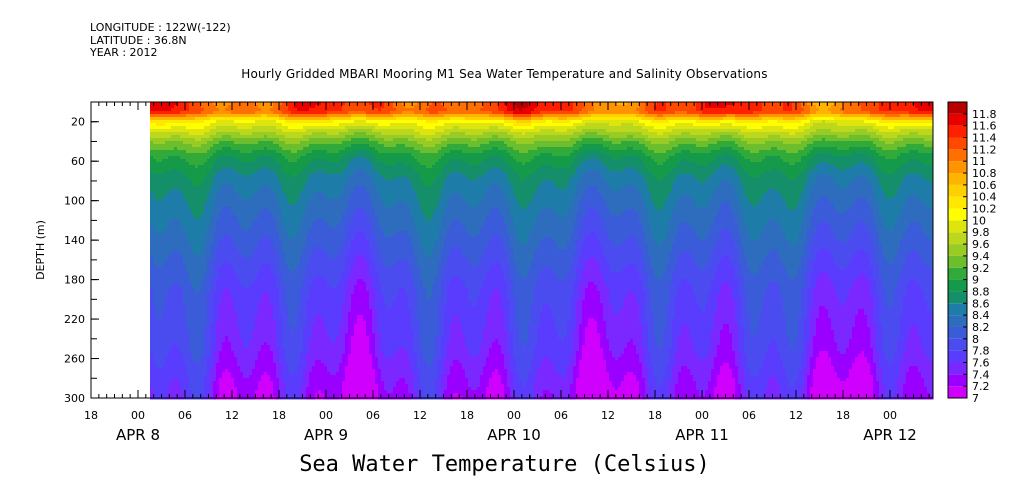 The height and width of the screenshot is (504, 1009). What do you see at coordinates (74, 240) in the screenshot?
I see `y-tick-label: 140` at bounding box center [74, 240].